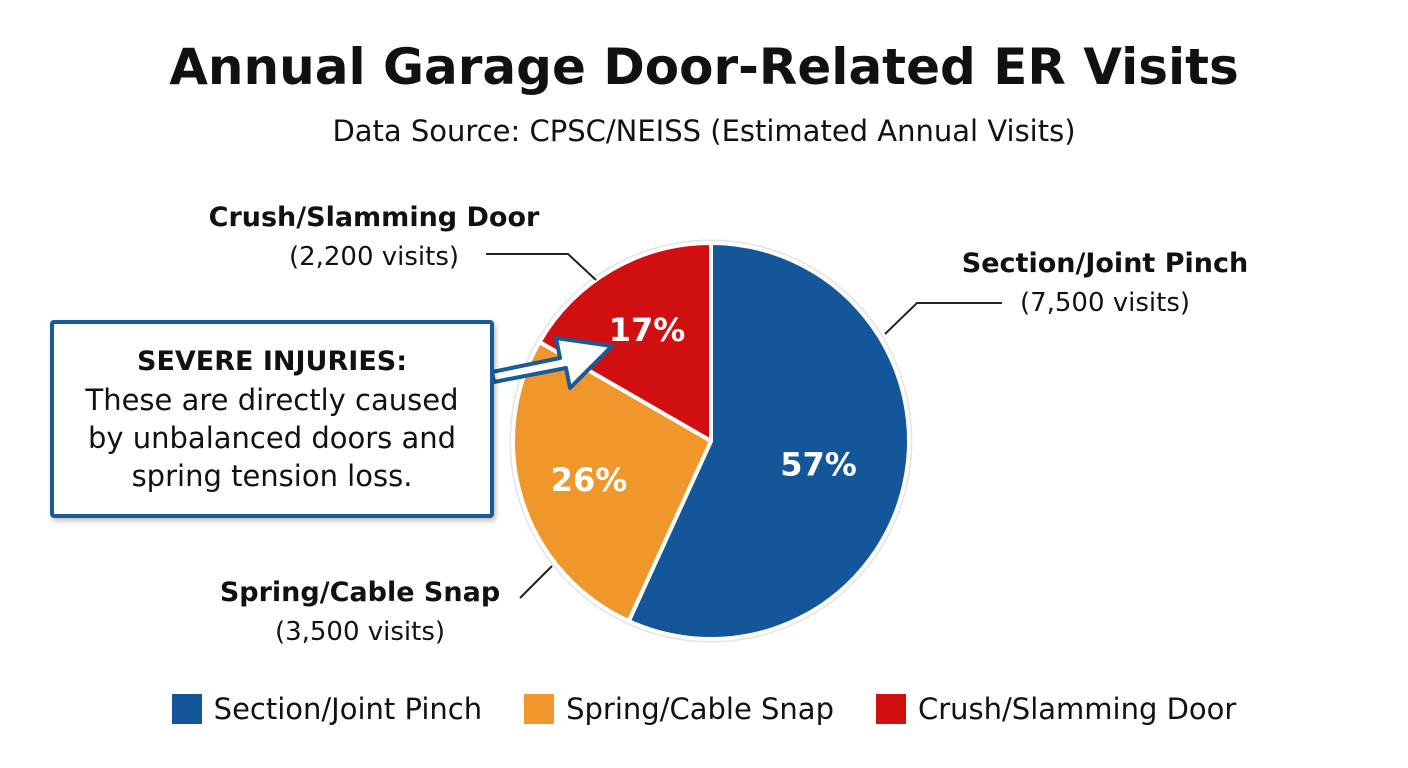  I want to click on slice-name-label: Section/Joint Pinch, so click(1105, 263).